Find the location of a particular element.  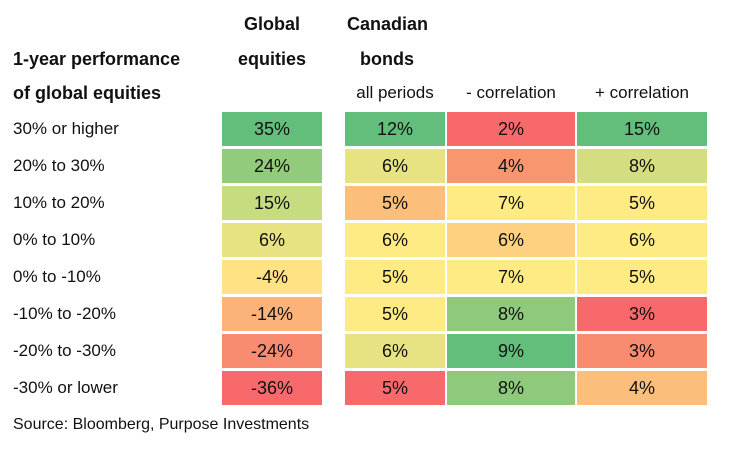

row-label: 0% to 10% is located at coordinates (54, 239).